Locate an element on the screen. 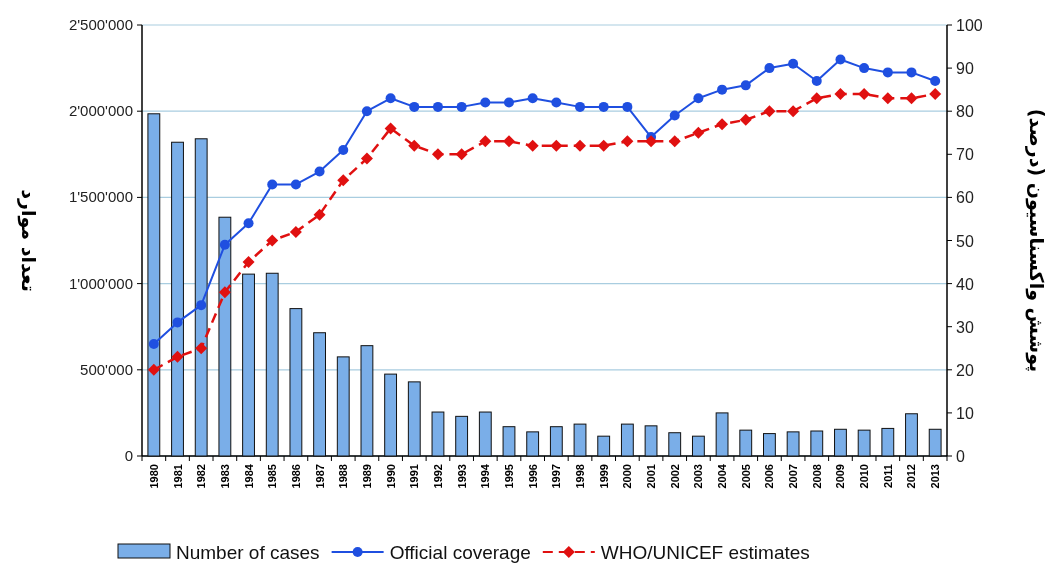 This screenshot has height=574, width=1054. y2-tick-label: 90 is located at coordinates (965, 69).